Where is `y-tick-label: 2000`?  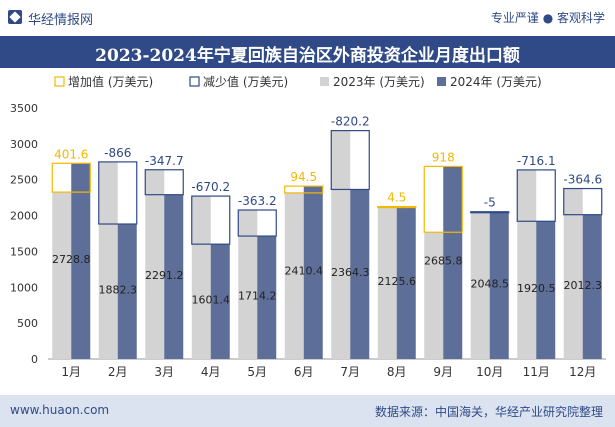
y-tick-label: 2000 is located at coordinates (24, 216).